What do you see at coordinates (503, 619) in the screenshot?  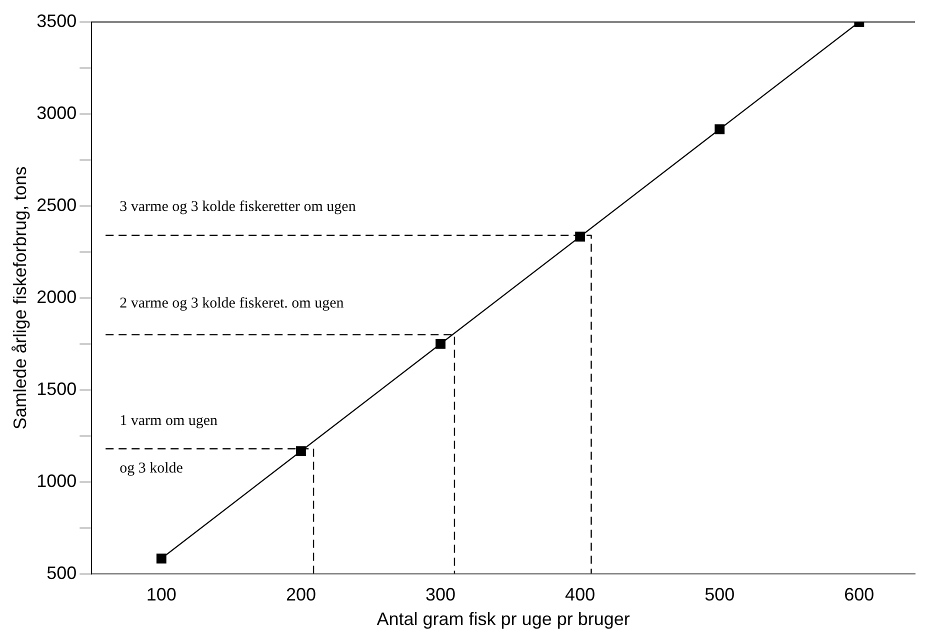 I see `x-axis-title: Antal gram fisk pr uge pr bruger` at bounding box center [503, 619].